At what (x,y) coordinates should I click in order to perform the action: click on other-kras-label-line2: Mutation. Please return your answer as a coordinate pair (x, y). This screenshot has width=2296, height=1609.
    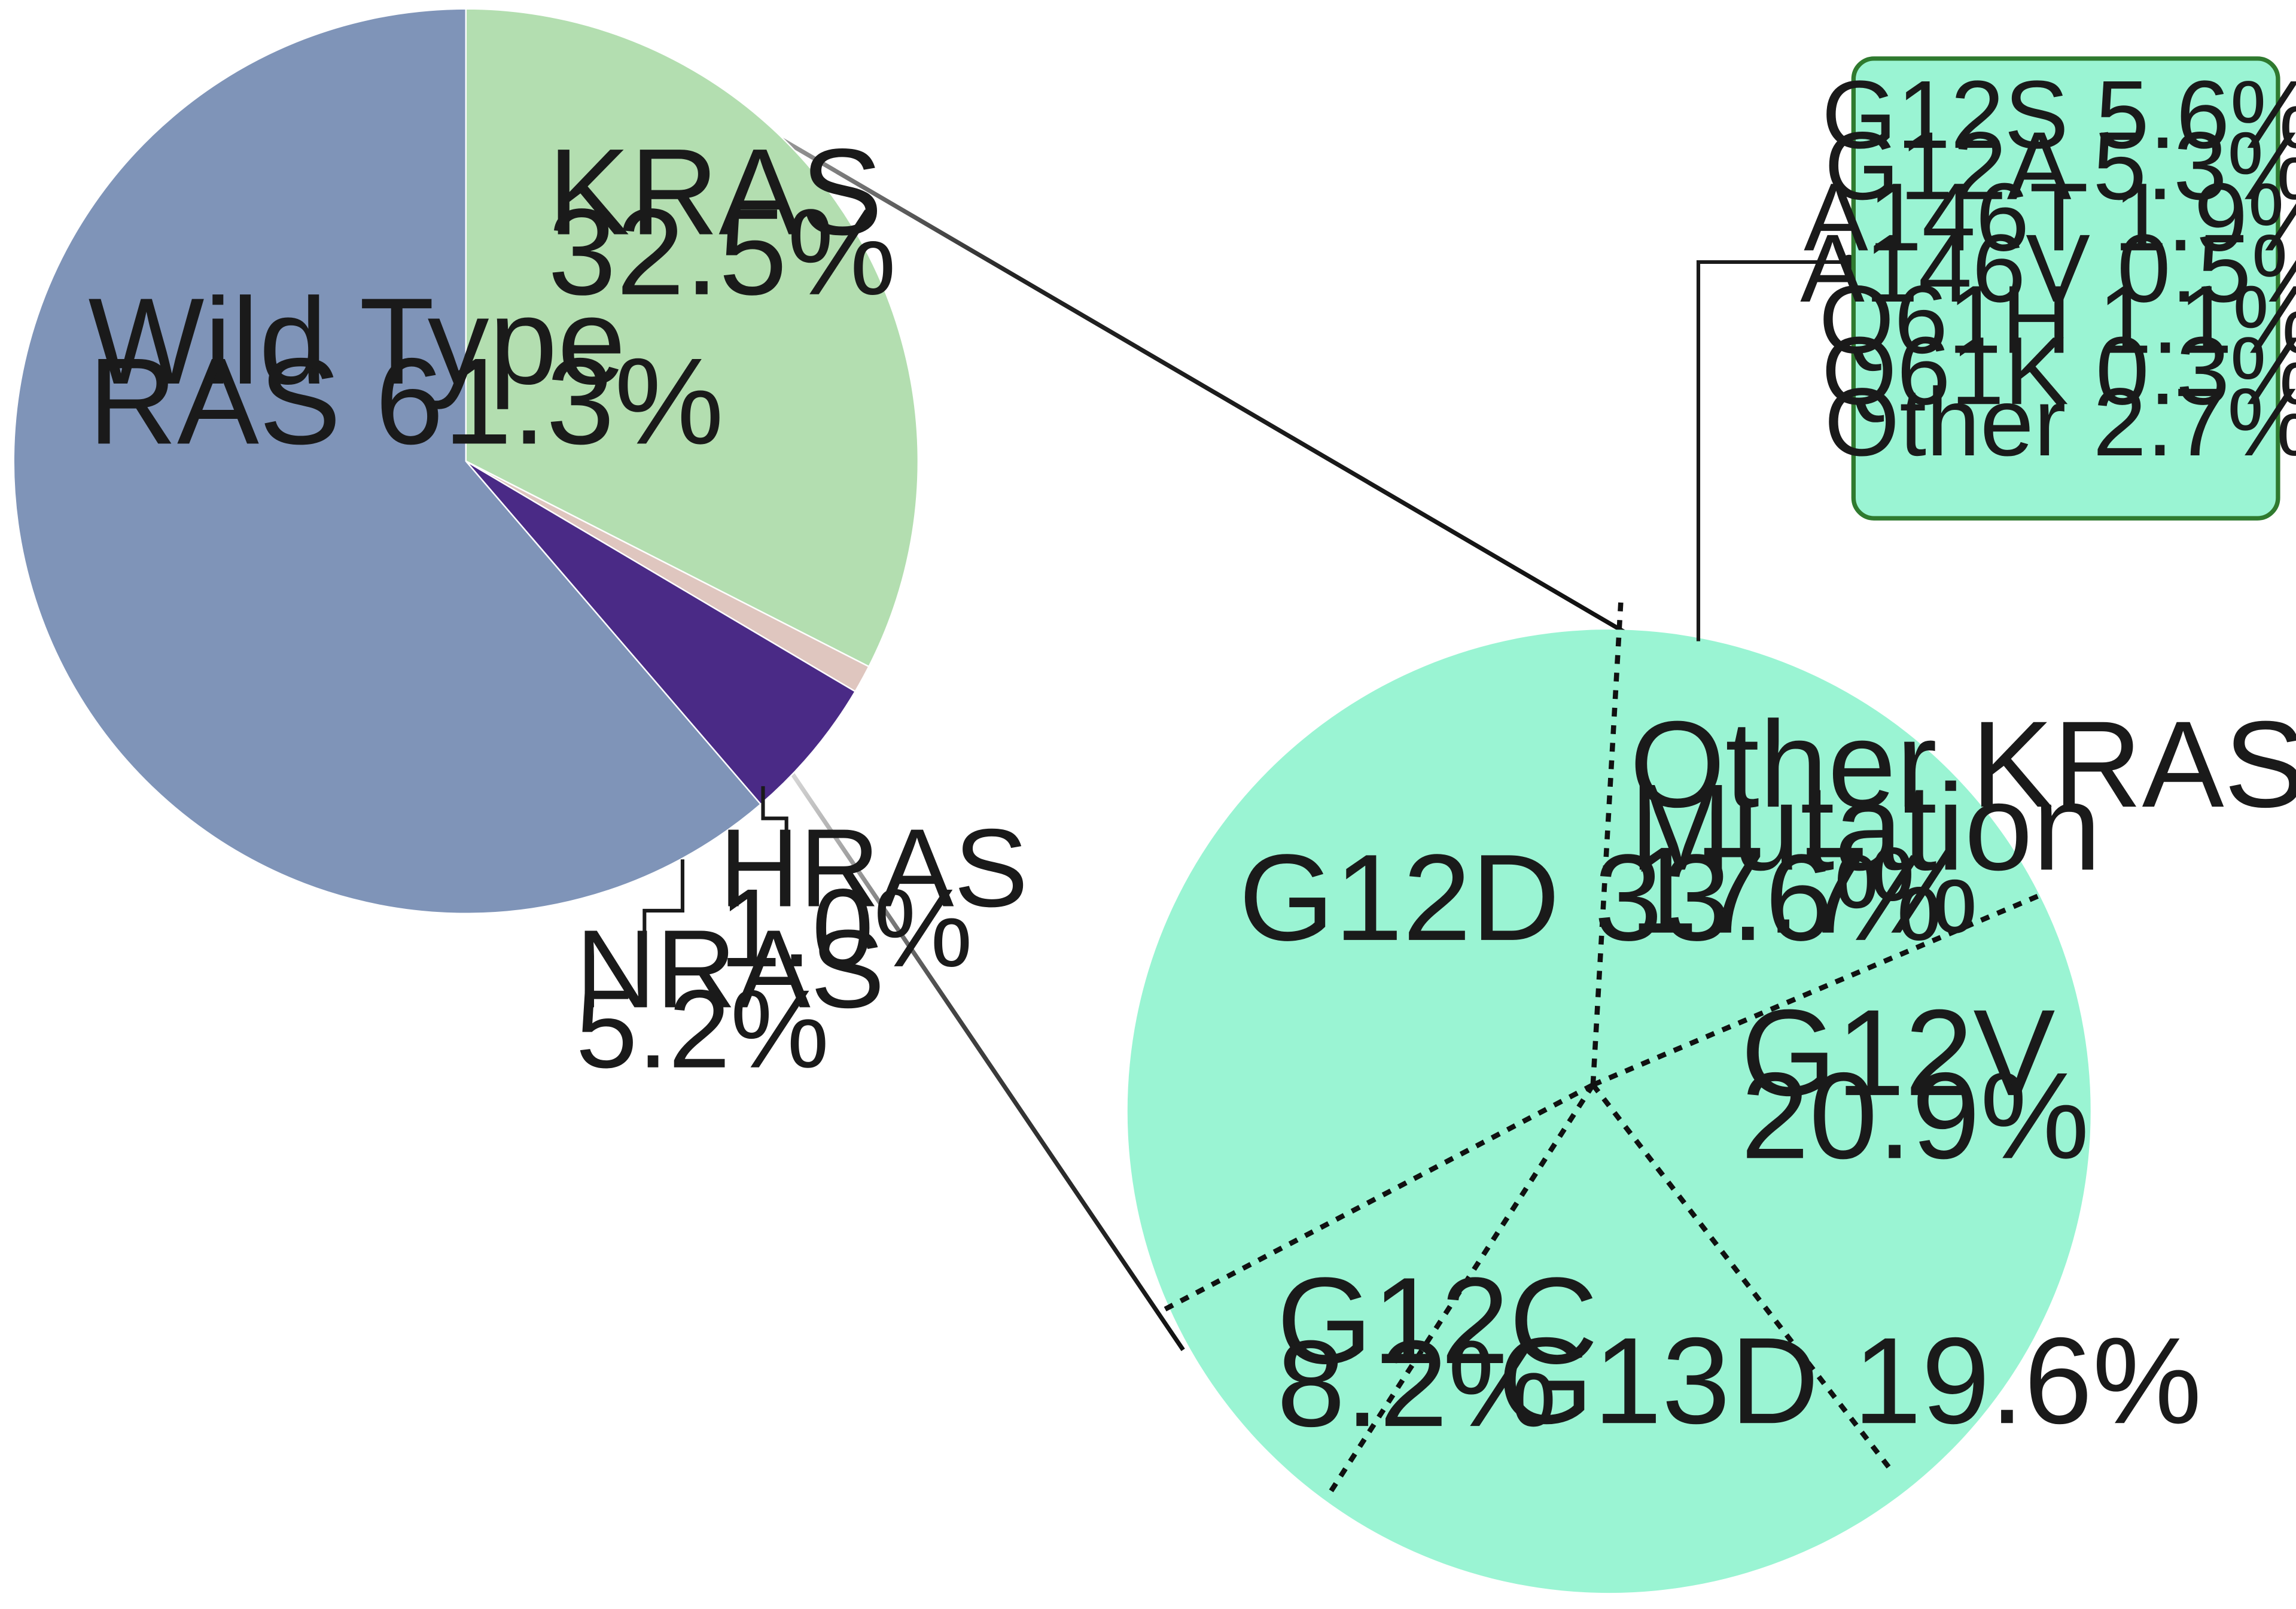
    Looking at the image, I should click on (1865, 827).